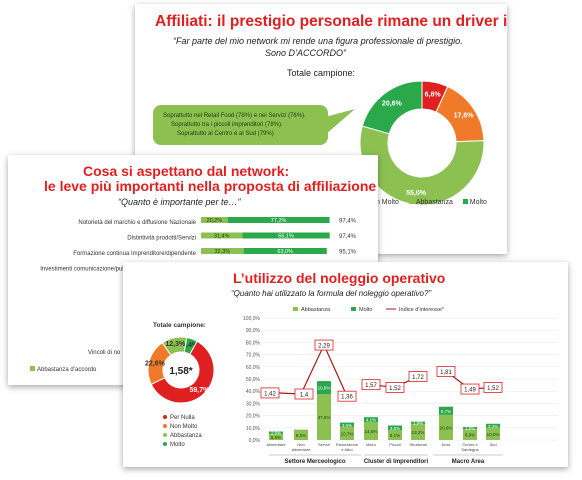 This screenshot has height=480, width=582. What do you see at coordinates (348, 237) in the screenshot?
I see `bar-total-1: 97,4%` at bounding box center [348, 237].